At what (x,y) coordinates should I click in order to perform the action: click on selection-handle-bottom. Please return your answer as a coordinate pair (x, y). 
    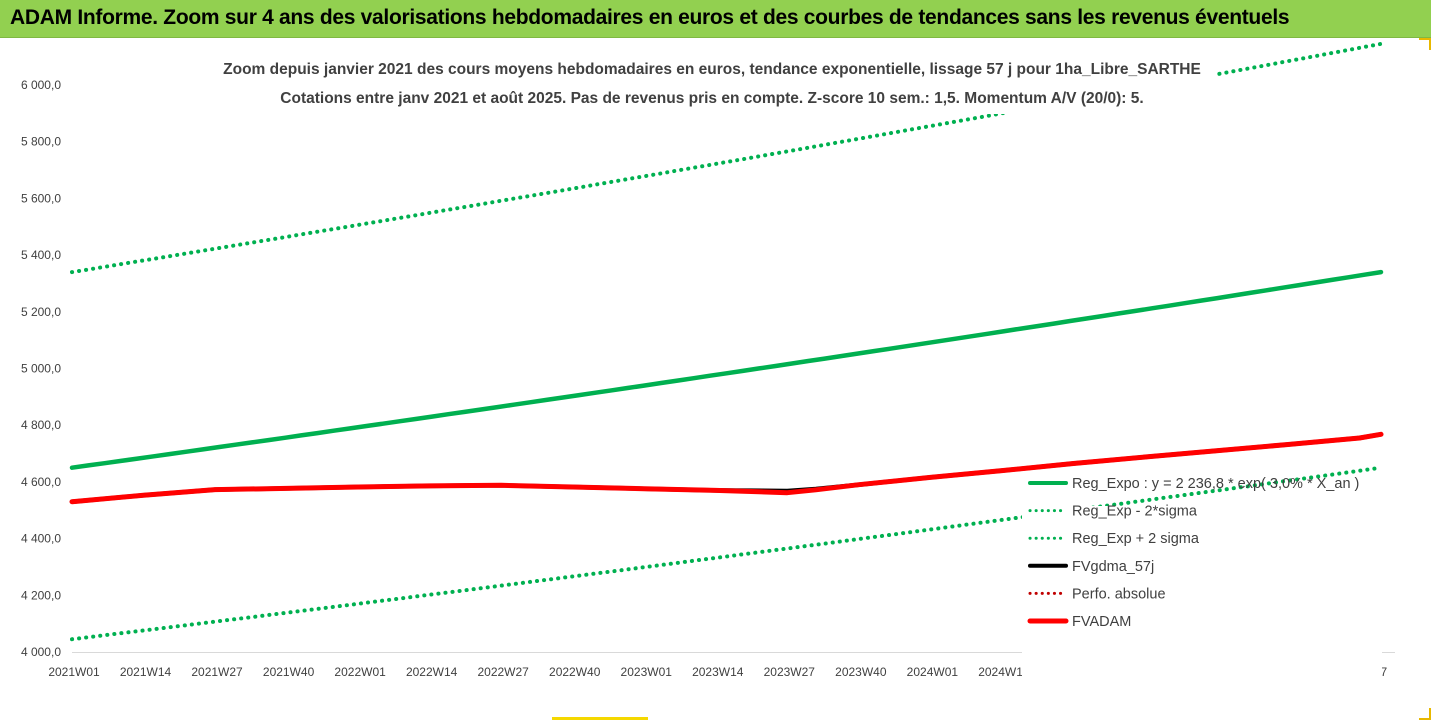
    Looking at the image, I should click on (600, 718).